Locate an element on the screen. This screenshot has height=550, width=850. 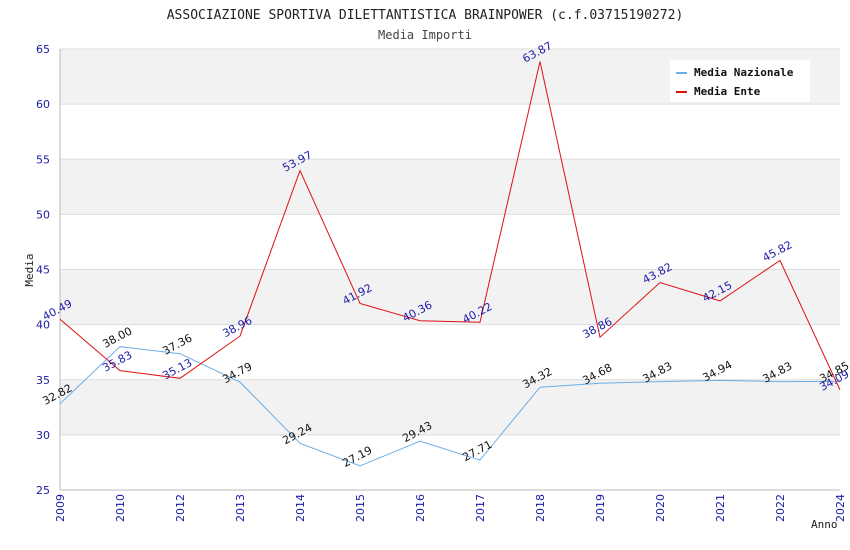
data-label: 27.19 is located at coordinates (357, 457).